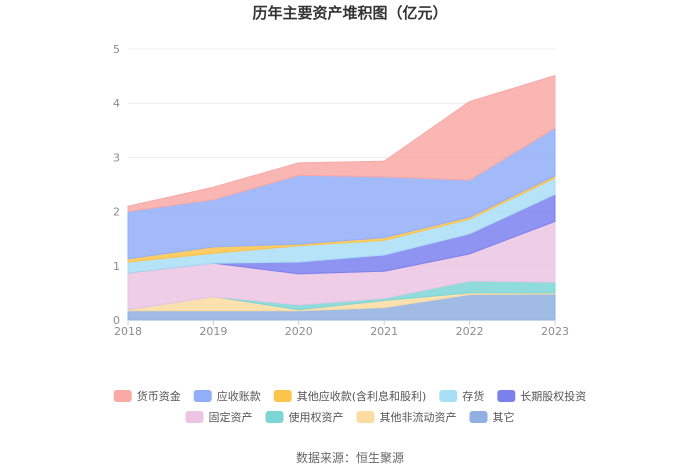 This screenshot has width=700, height=473. I want to click on legend-label: 货币资金, so click(159, 396).